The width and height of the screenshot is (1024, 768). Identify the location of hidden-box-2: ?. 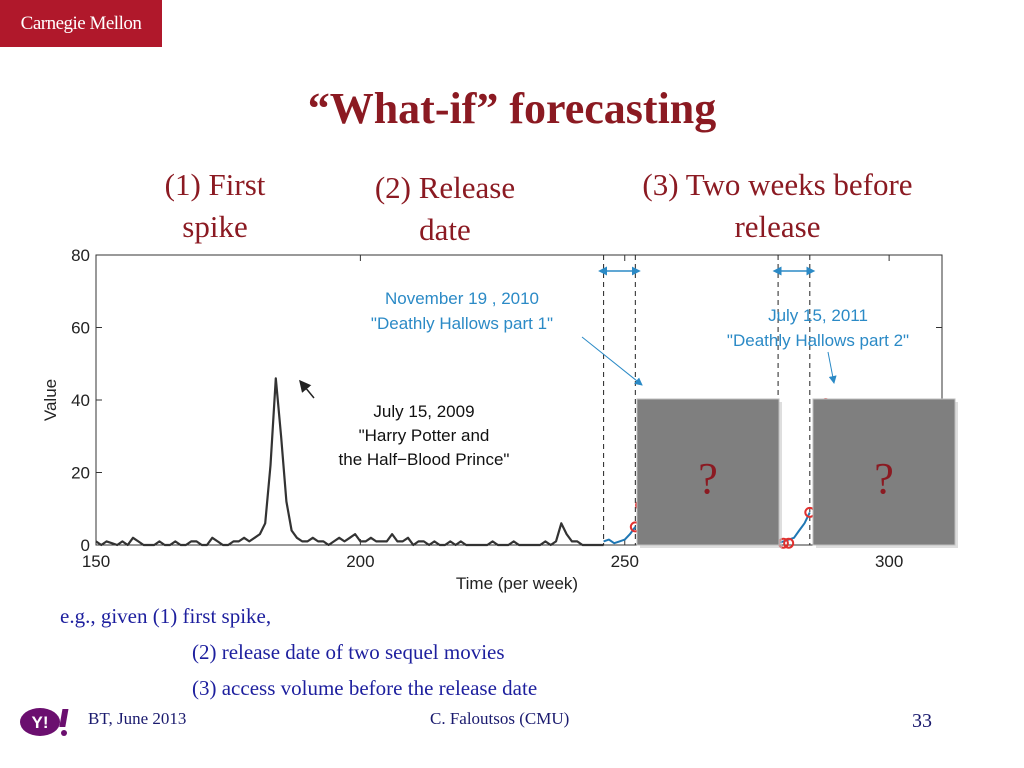
(885, 473).